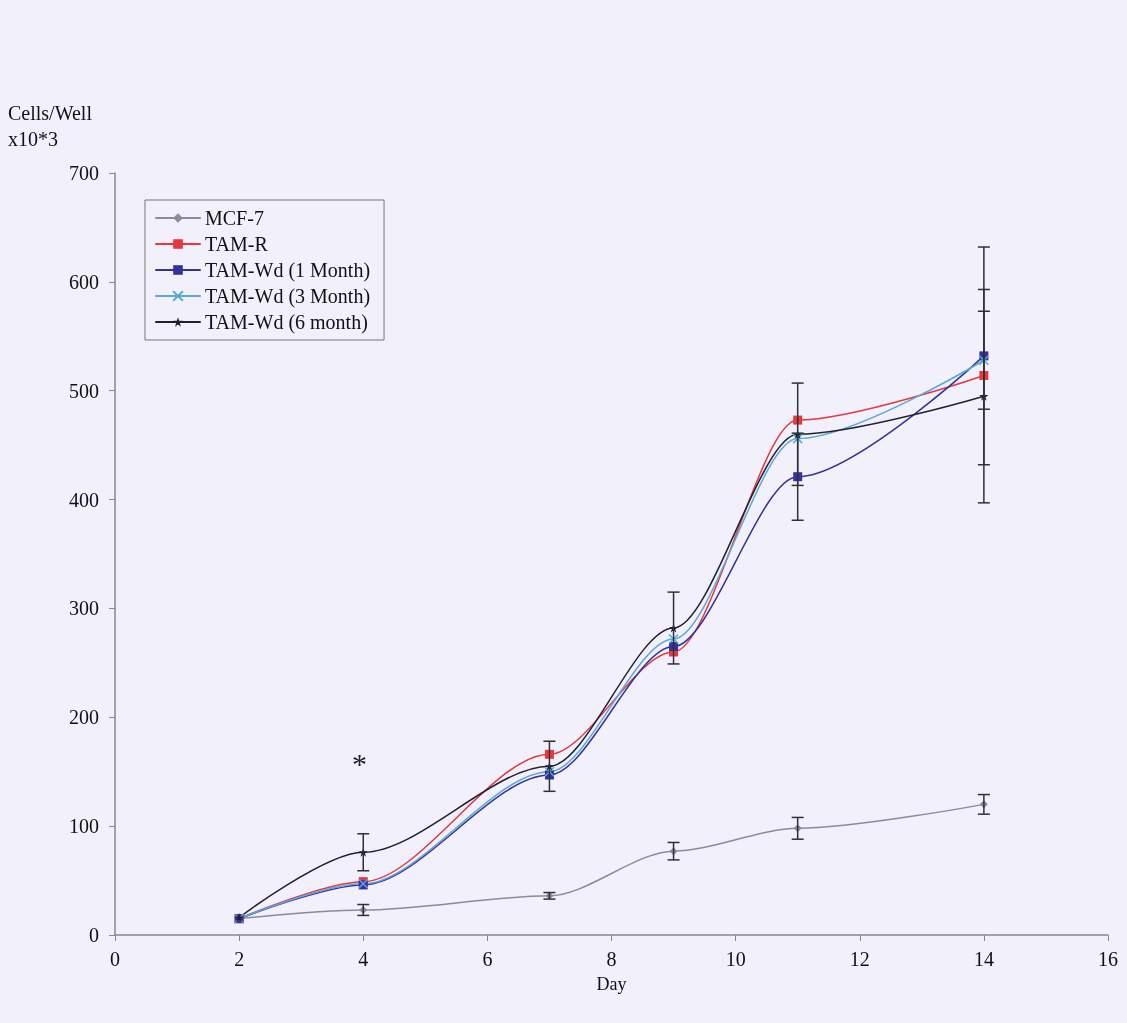  What do you see at coordinates (234, 218) in the screenshot?
I see `legend-label: MCF-7` at bounding box center [234, 218].